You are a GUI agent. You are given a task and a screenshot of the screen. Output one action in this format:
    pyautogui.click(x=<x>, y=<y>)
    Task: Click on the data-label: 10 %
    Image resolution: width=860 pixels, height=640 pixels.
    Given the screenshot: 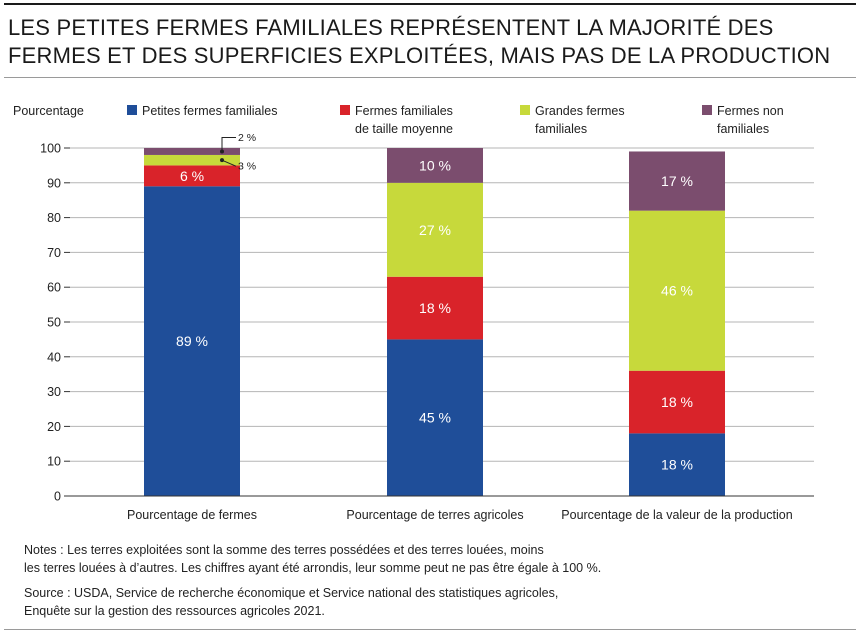 What is the action you would take?
    pyautogui.click(x=435, y=165)
    